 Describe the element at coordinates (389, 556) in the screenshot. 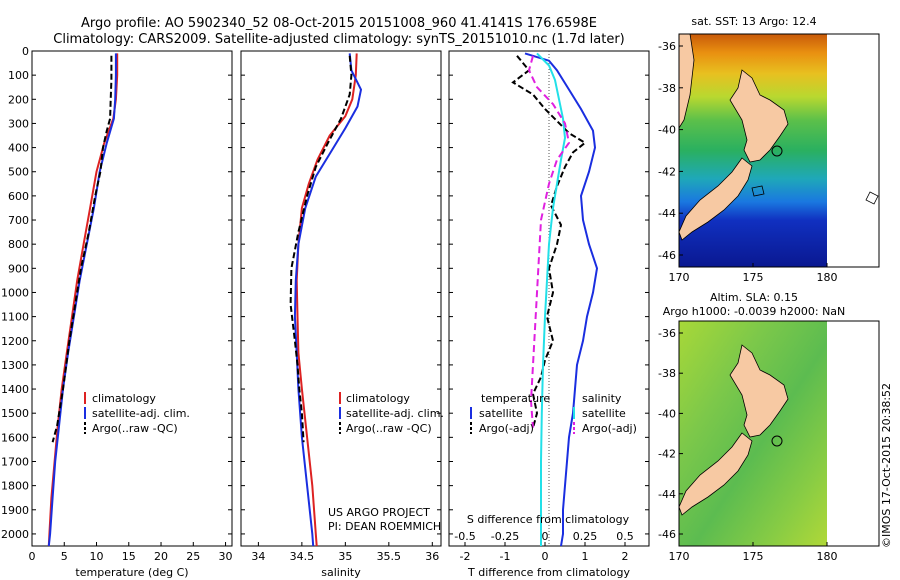

I see `x-tick-label: 35.5` at that location.